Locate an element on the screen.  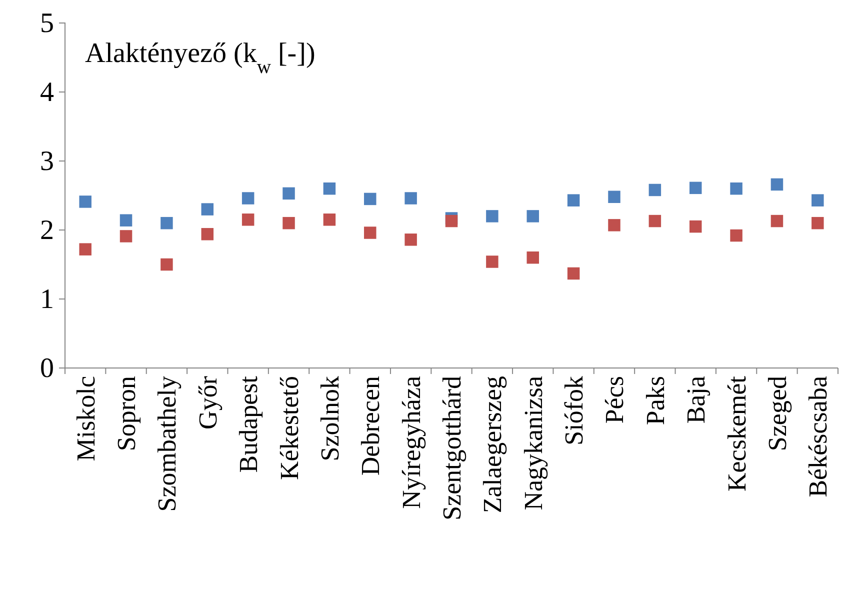
x-tick-label: Kékestető is located at coordinates (289, 428).